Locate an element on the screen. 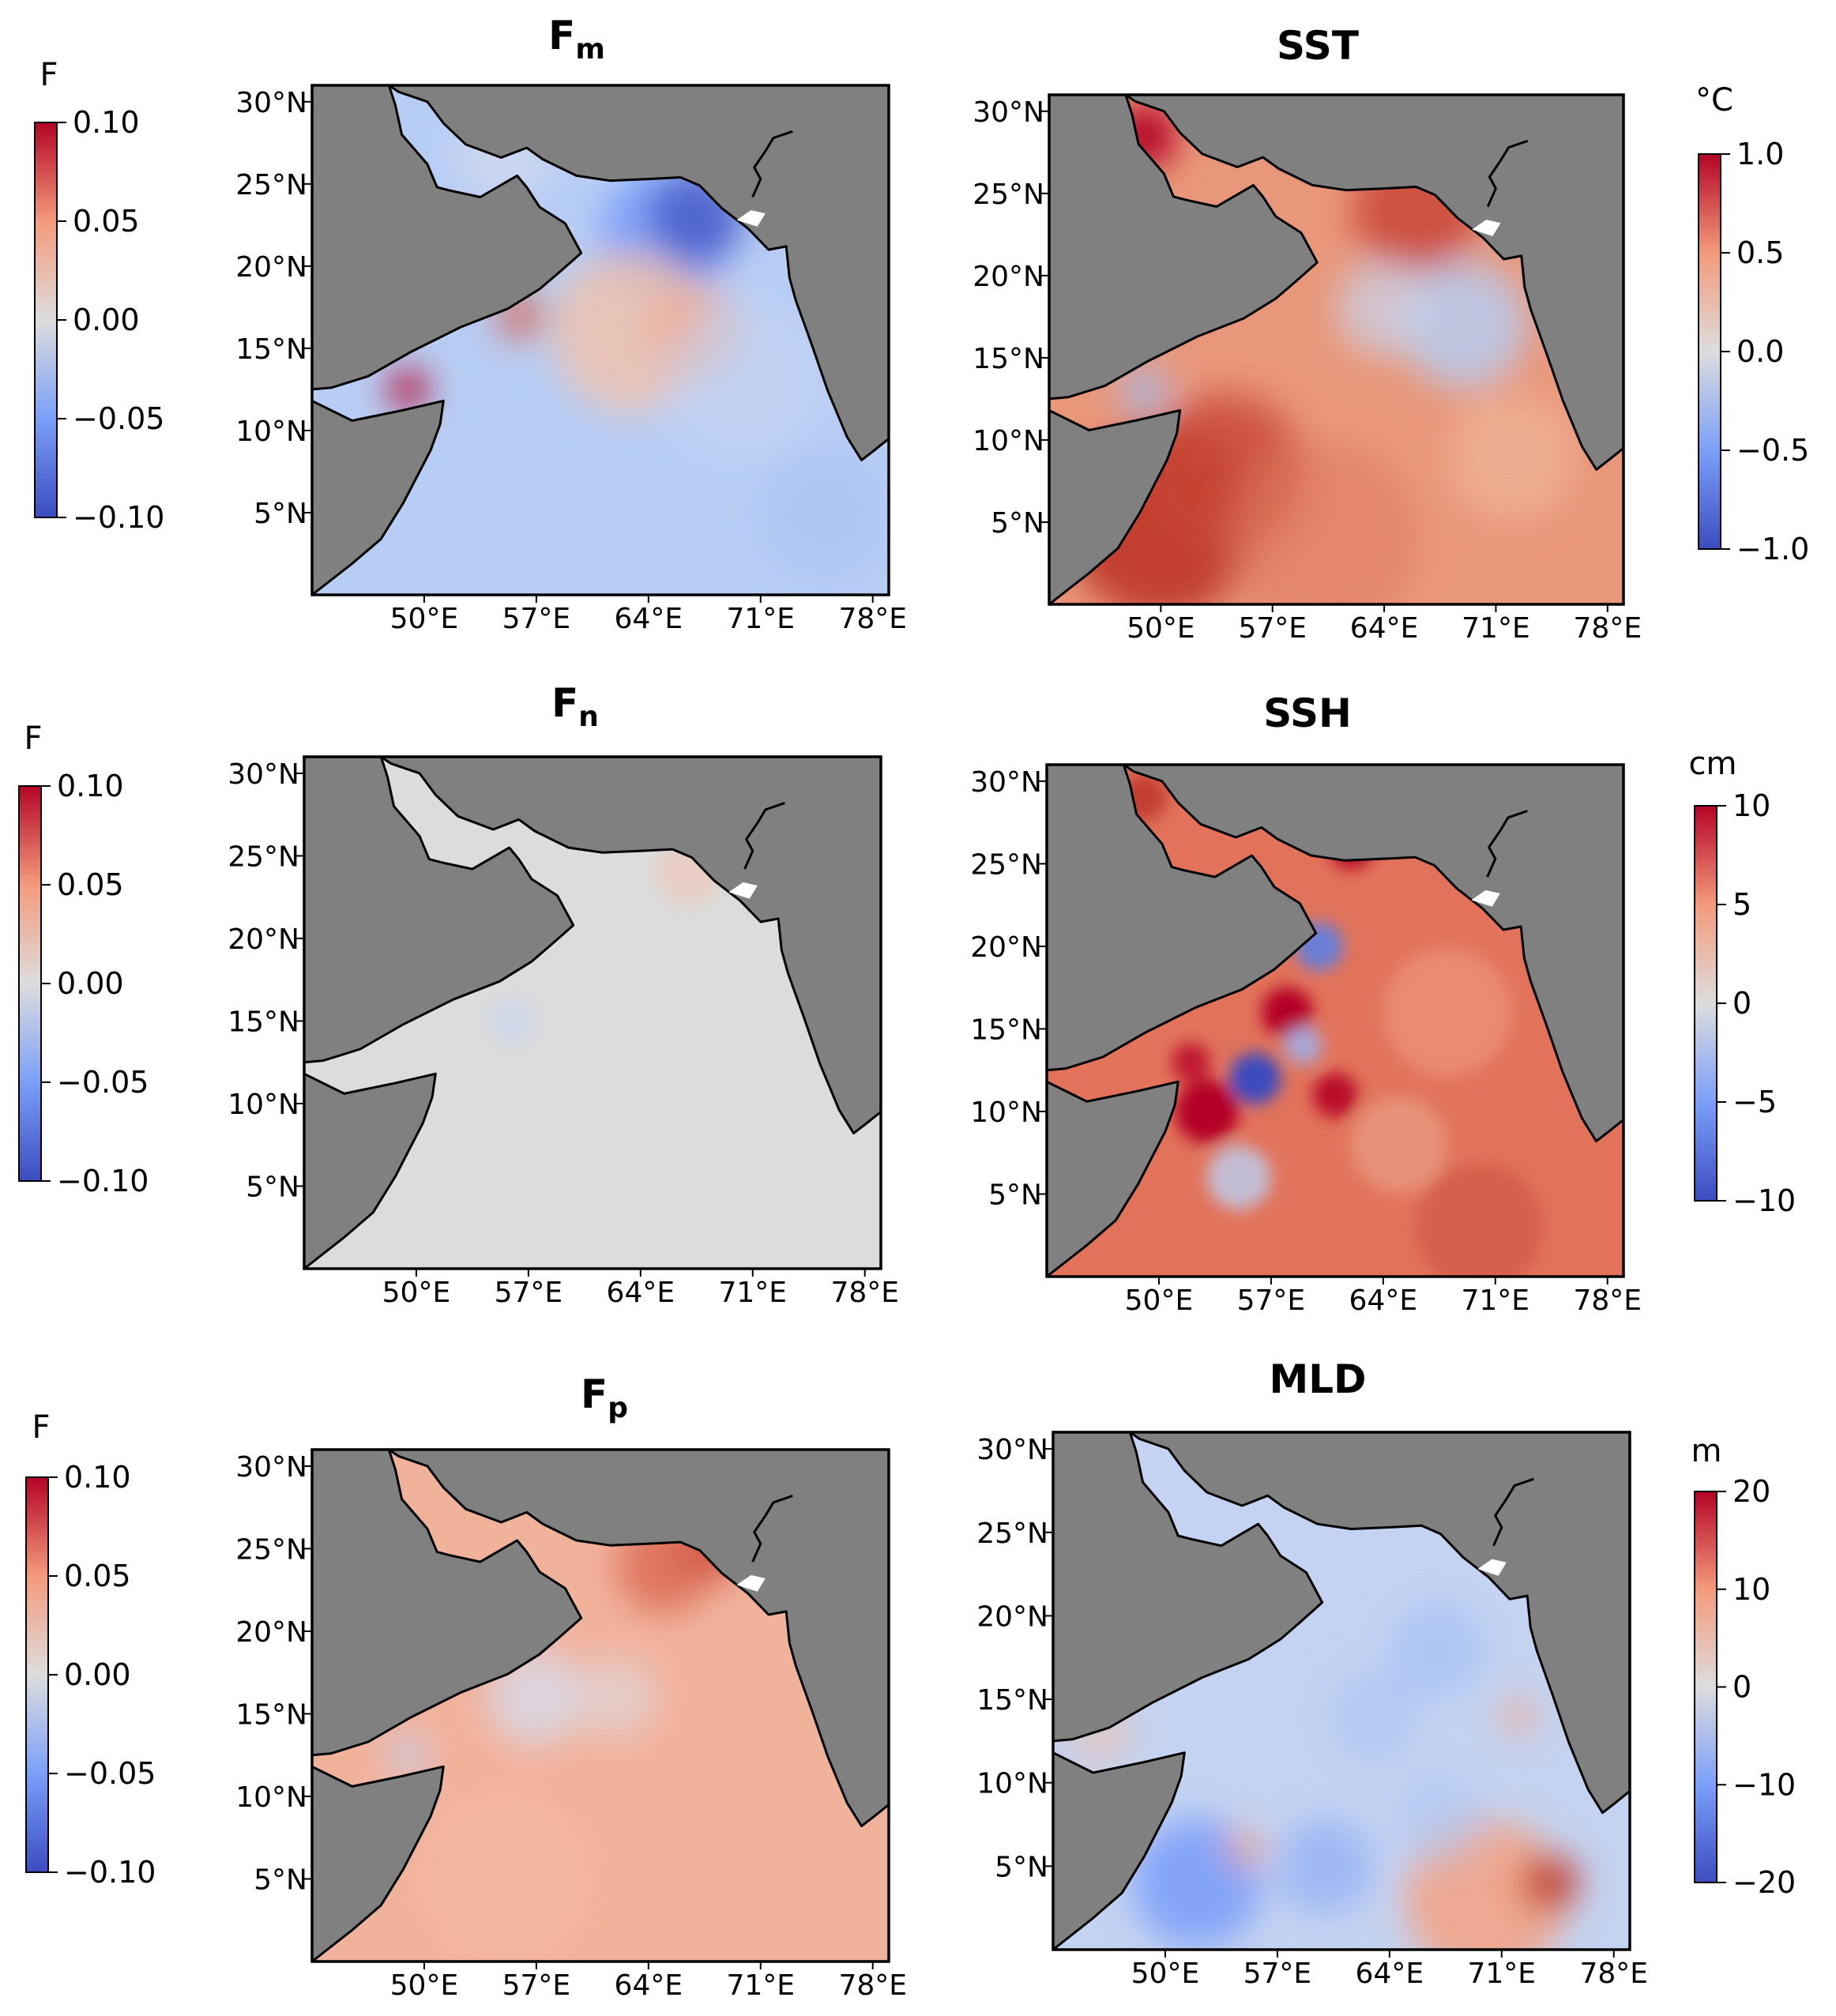 Image resolution: width=1836 pixels, height=2016 pixels. colorbar-tick-label: 0.5 is located at coordinates (1760, 252).